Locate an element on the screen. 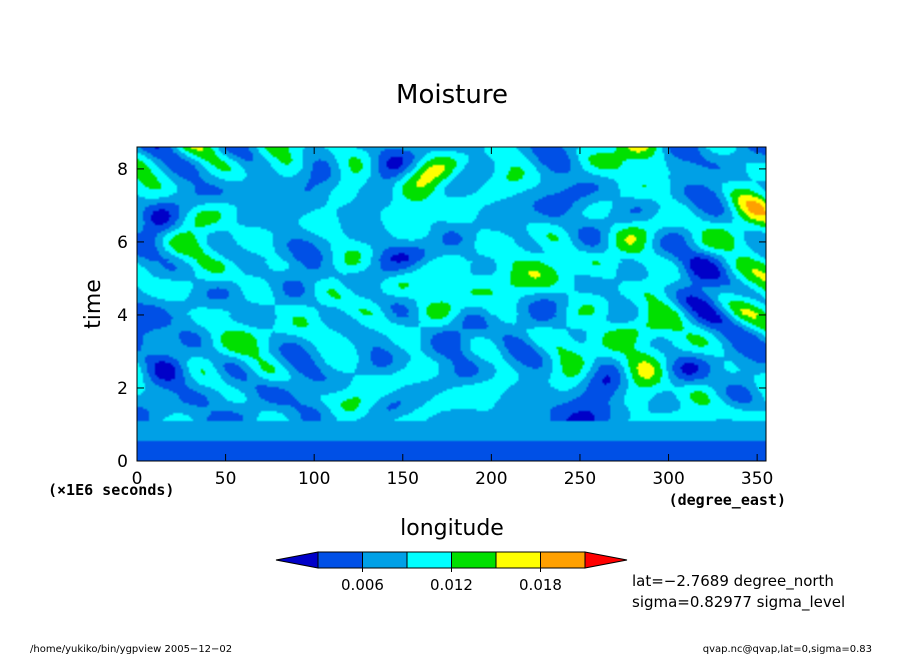 The width and height of the screenshot is (904, 654). x-tick-label: 0 is located at coordinates (137, 479).